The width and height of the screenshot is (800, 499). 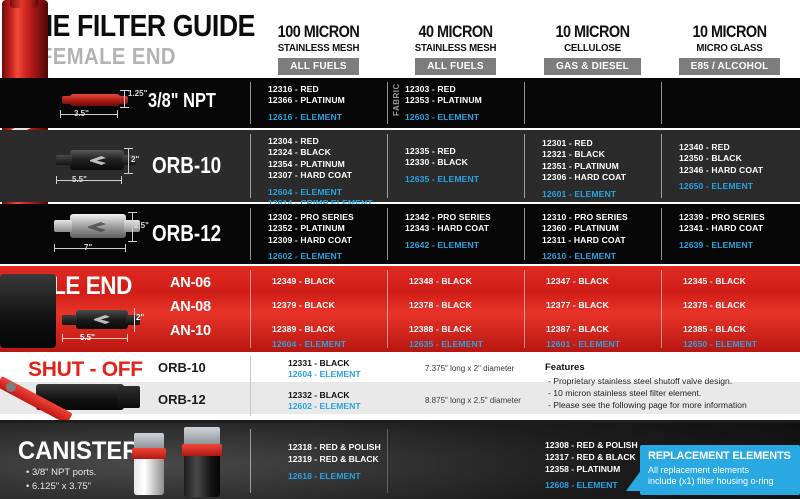 I want to click on row-label-an08: AN-08, so click(x=190, y=307).